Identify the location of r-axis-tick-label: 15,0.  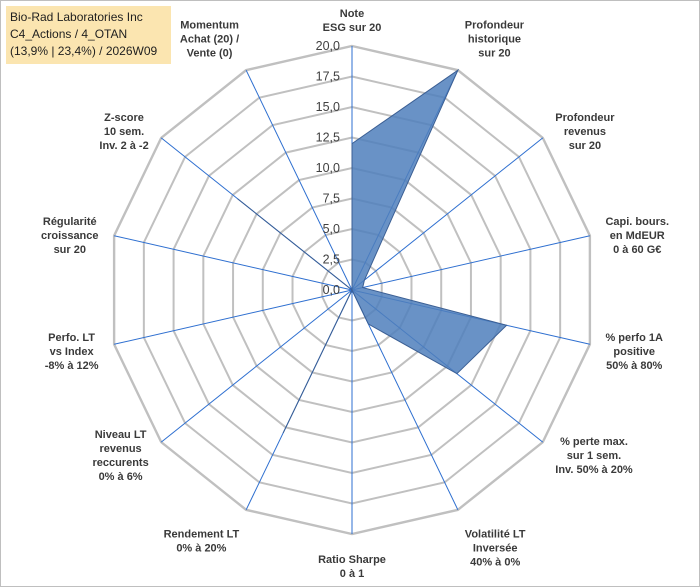
(328, 107).